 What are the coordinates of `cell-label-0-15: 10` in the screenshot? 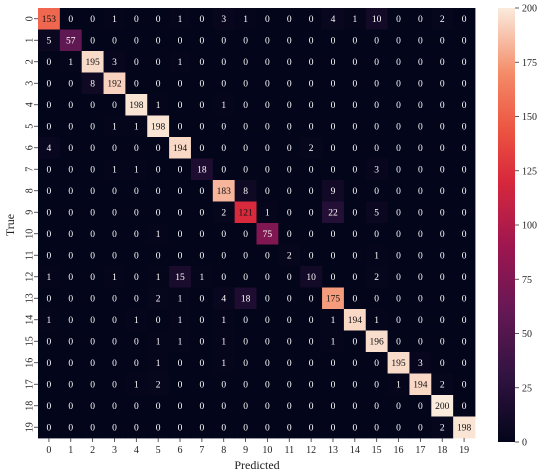 It's located at (377, 20).